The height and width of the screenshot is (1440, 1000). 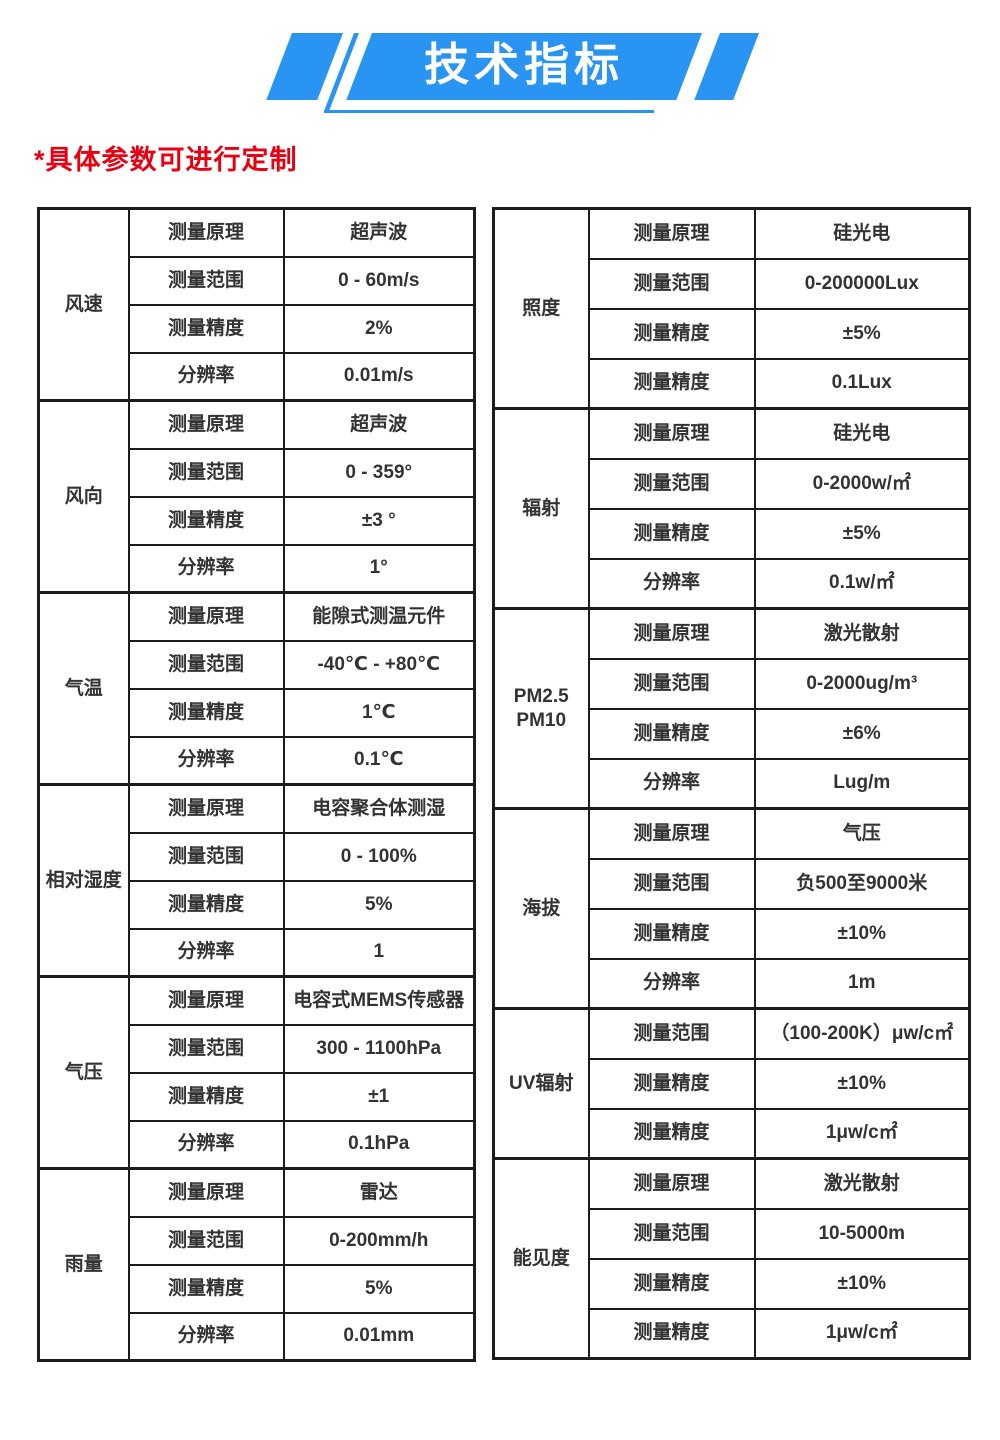 What do you see at coordinates (379, 1336) in the screenshot?
I see `spec-value-cell: 0.01mm` at bounding box center [379, 1336].